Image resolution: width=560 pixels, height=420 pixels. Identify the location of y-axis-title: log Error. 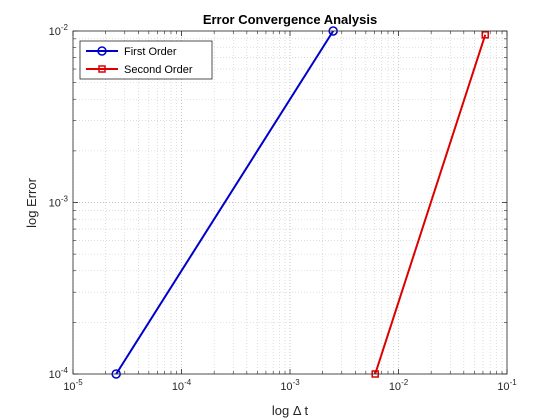
(31, 202).